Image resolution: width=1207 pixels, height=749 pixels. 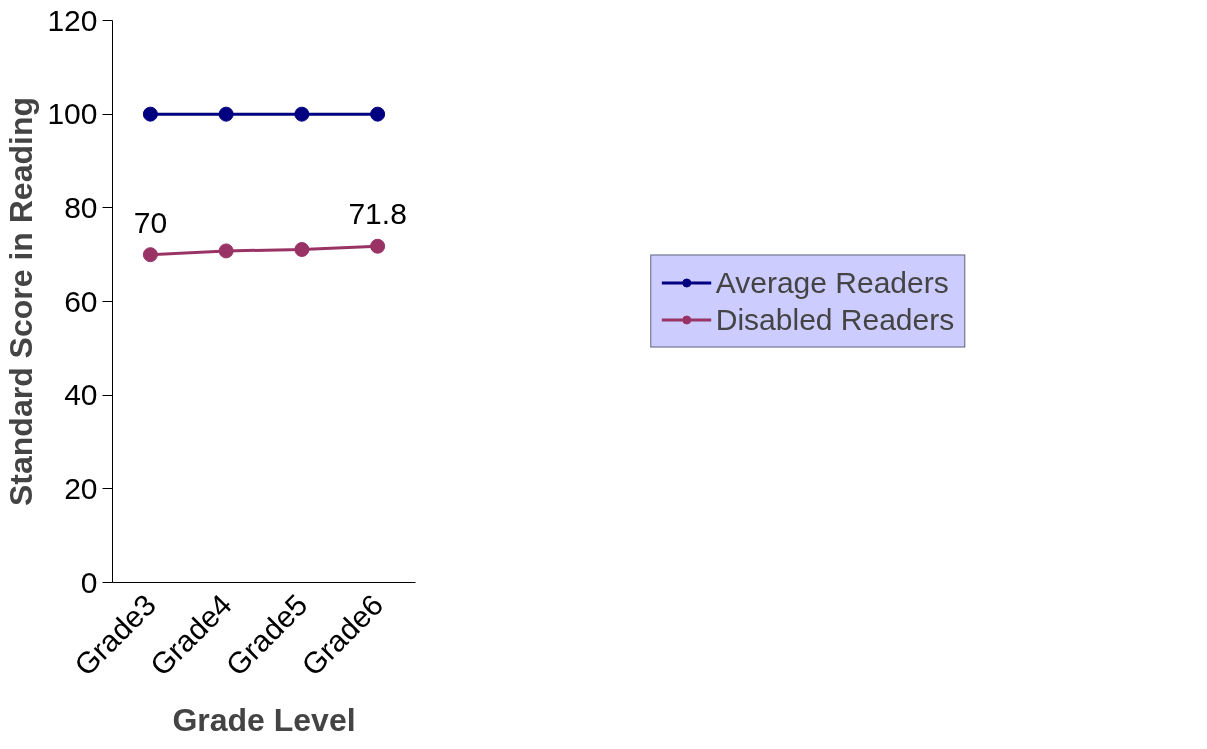 What do you see at coordinates (81, 395) in the screenshot?
I see `y-tick-label: 40` at bounding box center [81, 395].